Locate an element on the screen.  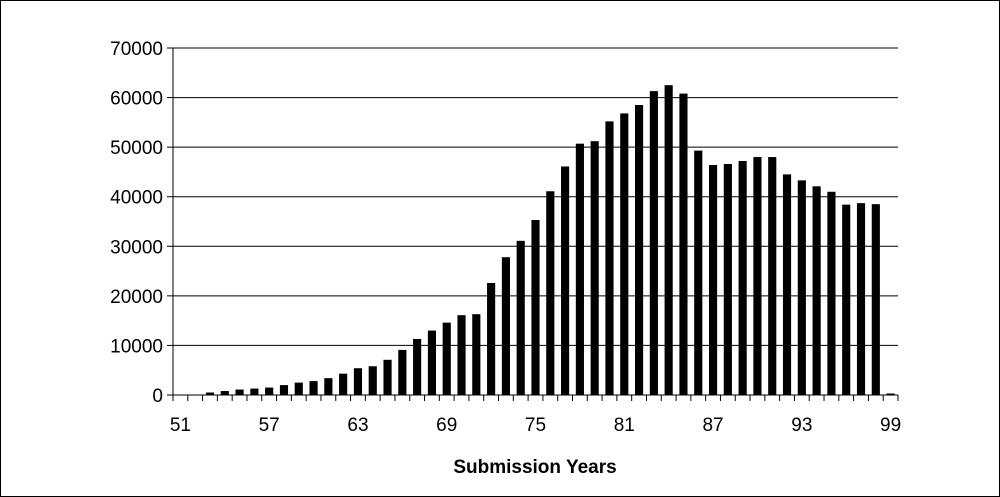
x-tick-label-93: 93 is located at coordinates (801, 425).